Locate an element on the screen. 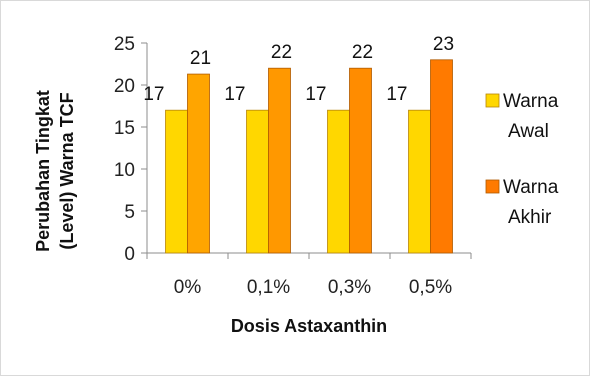  legend: Warna Awal Warna Akhir is located at coordinates (522, 159).